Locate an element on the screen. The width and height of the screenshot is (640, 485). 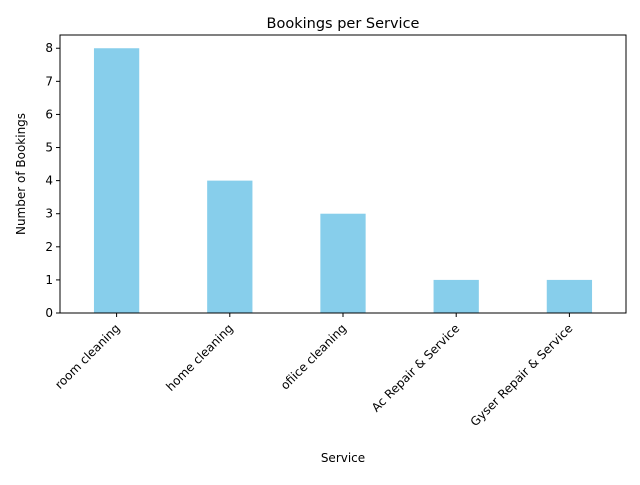
y-tick-label: 5 is located at coordinates (49, 148).